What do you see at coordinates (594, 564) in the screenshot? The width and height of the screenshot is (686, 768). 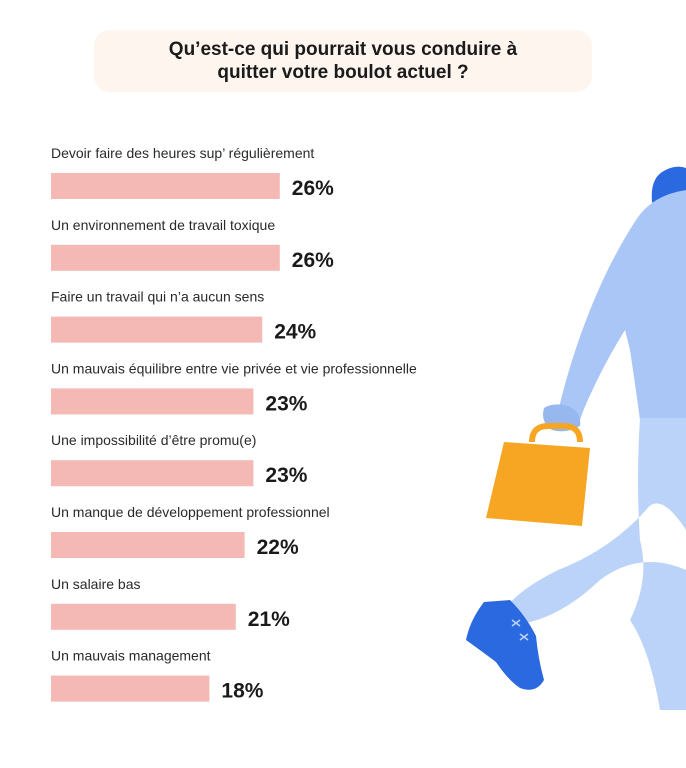 I see `pants-shape` at bounding box center [594, 564].